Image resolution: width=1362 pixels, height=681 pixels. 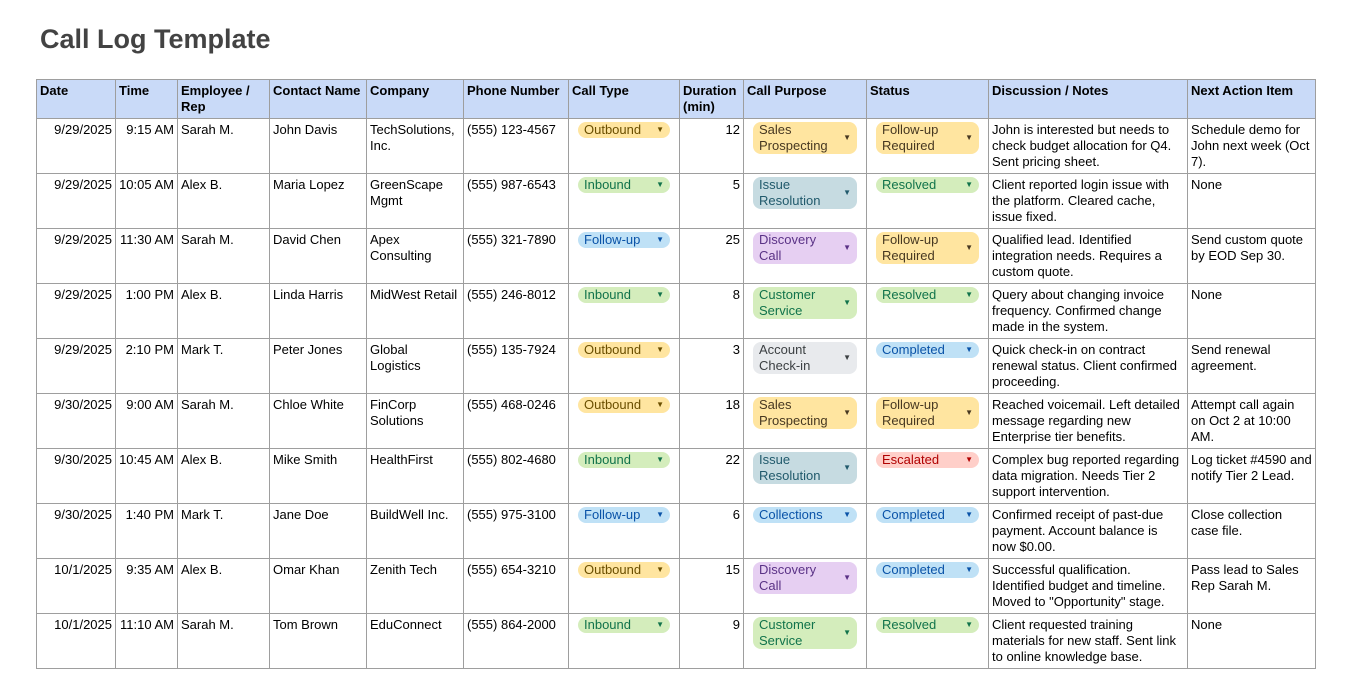 What do you see at coordinates (711, 99) in the screenshot?
I see `header-duration: Duration (min)` at bounding box center [711, 99].